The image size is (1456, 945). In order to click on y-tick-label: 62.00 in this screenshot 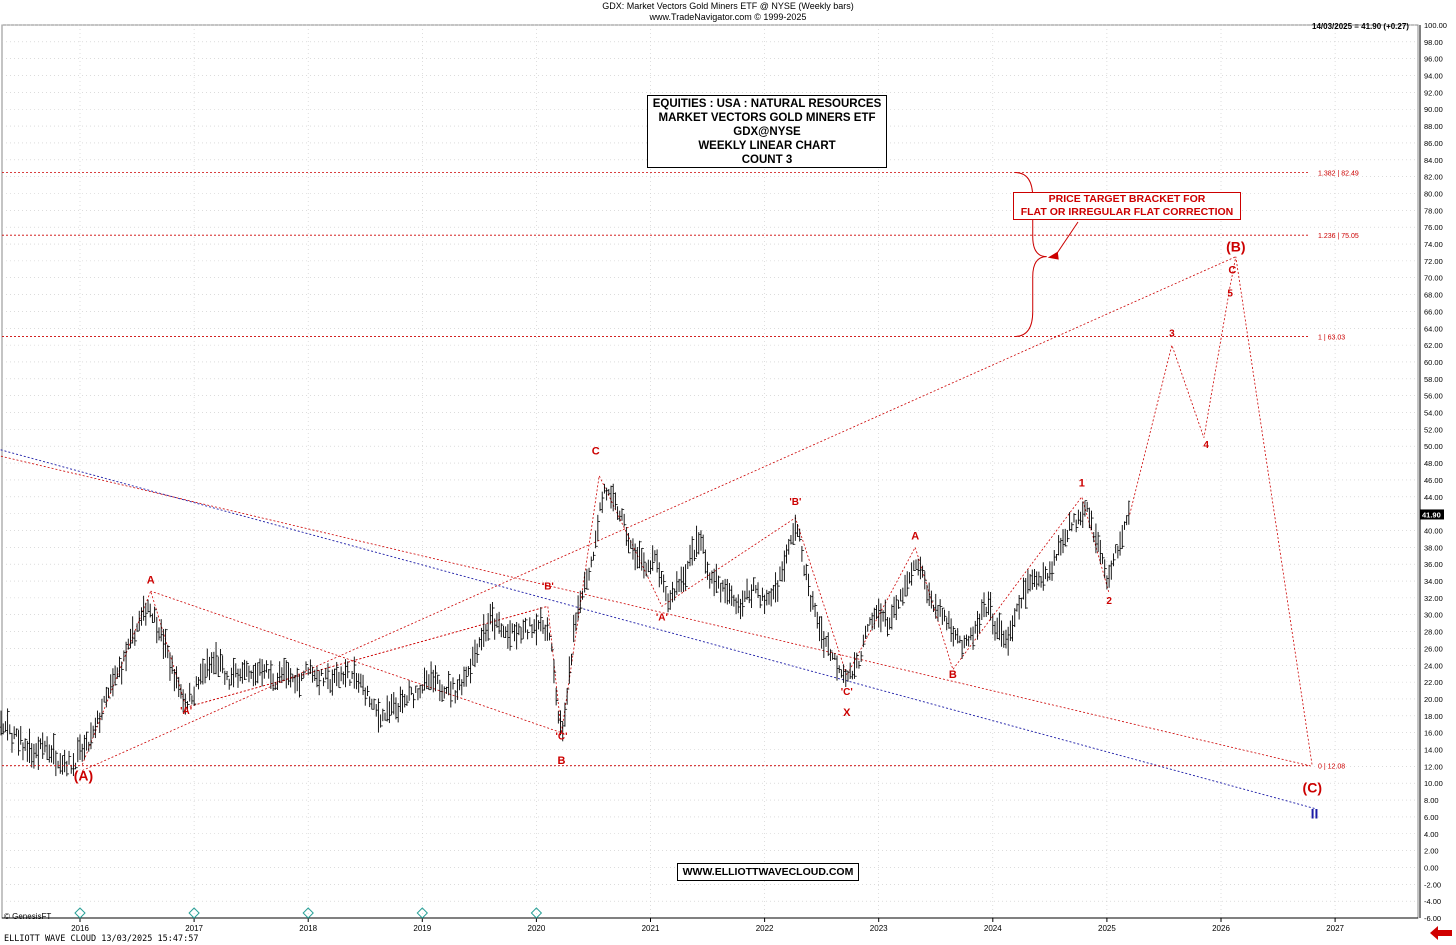, I will do `click(1433, 345)`.